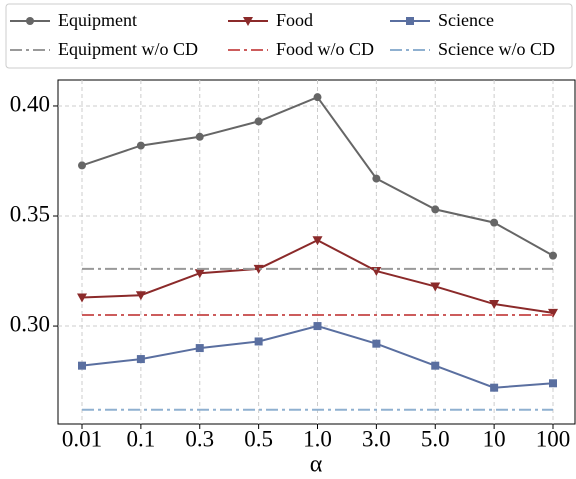 Image resolution: width=576 pixels, height=479 pixels. Describe the element at coordinates (128, 49) in the screenshot. I see `legend-label: Equipment w/o CD` at that location.